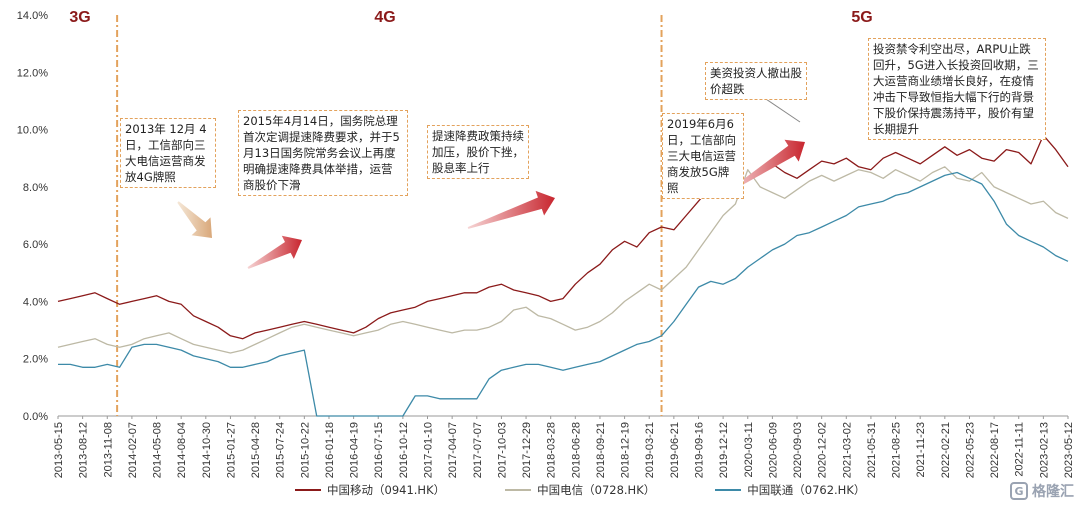 This screenshot has width=1080, height=505. What do you see at coordinates (158, 450) in the screenshot?
I see `x-tick-label: 2014-05-08` at bounding box center [158, 450].